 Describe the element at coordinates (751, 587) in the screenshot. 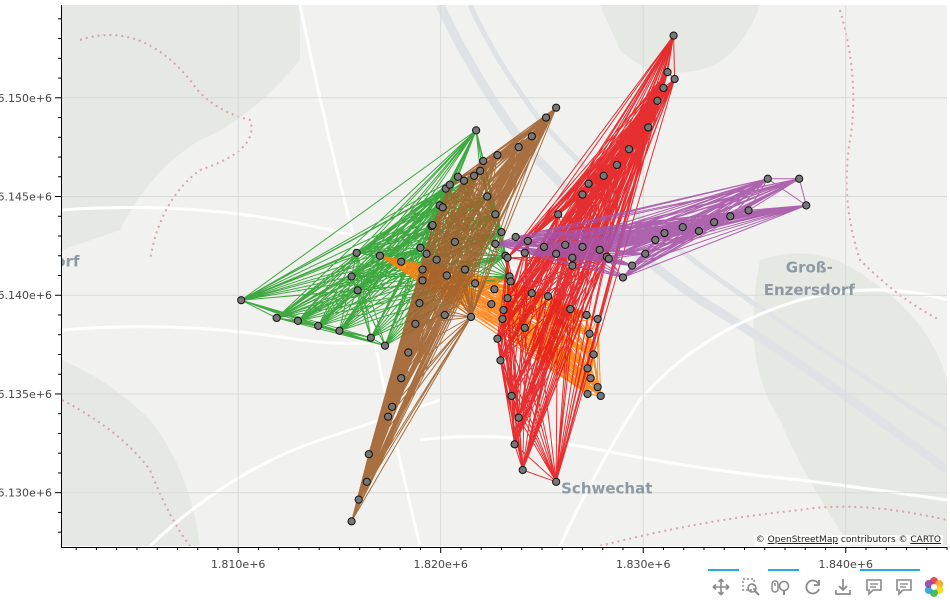

I see `box-zoom-icon` at that location.